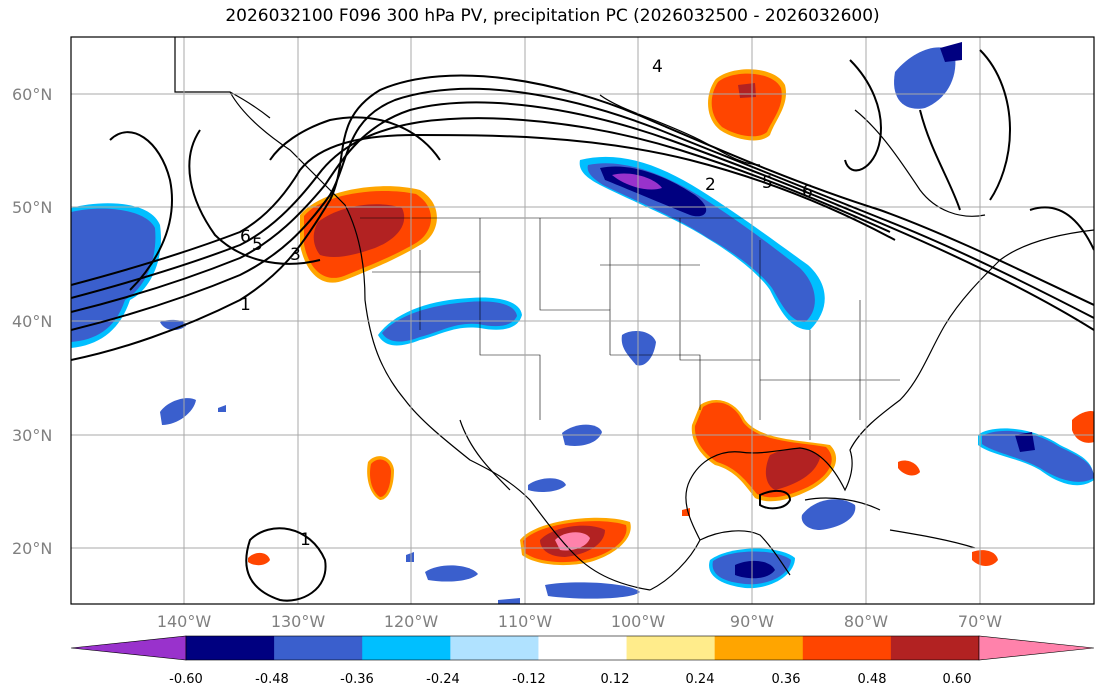 The image size is (1105, 698). What do you see at coordinates (752, 621) in the screenshot?
I see `lon-label-90: 90°W` at bounding box center [752, 621].